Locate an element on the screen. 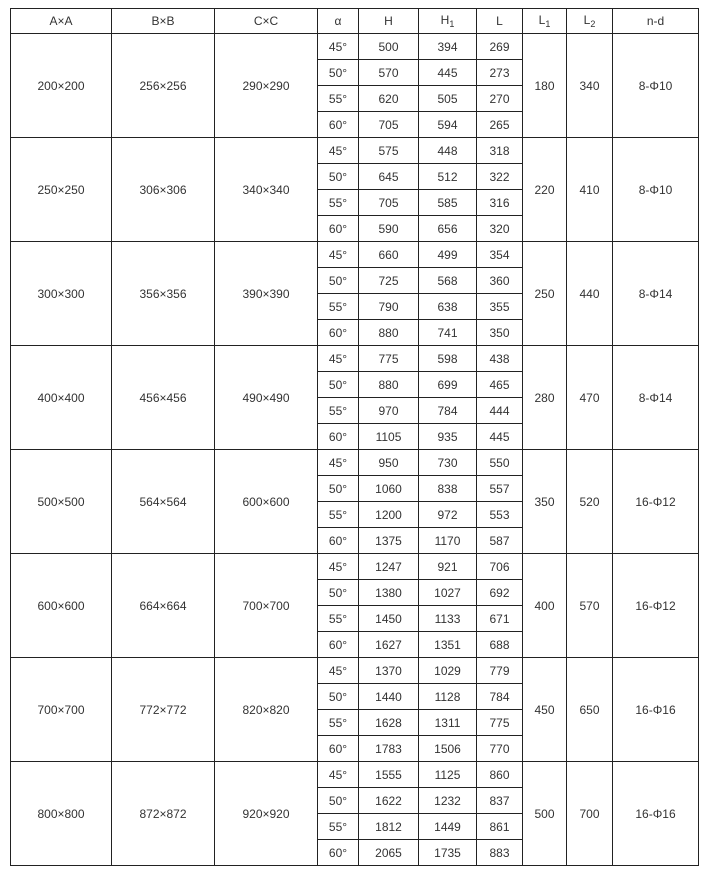 Image resolution: width=710 pixels, height=871 pixels. cell-cxc: 490×490 is located at coordinates (266, 397).